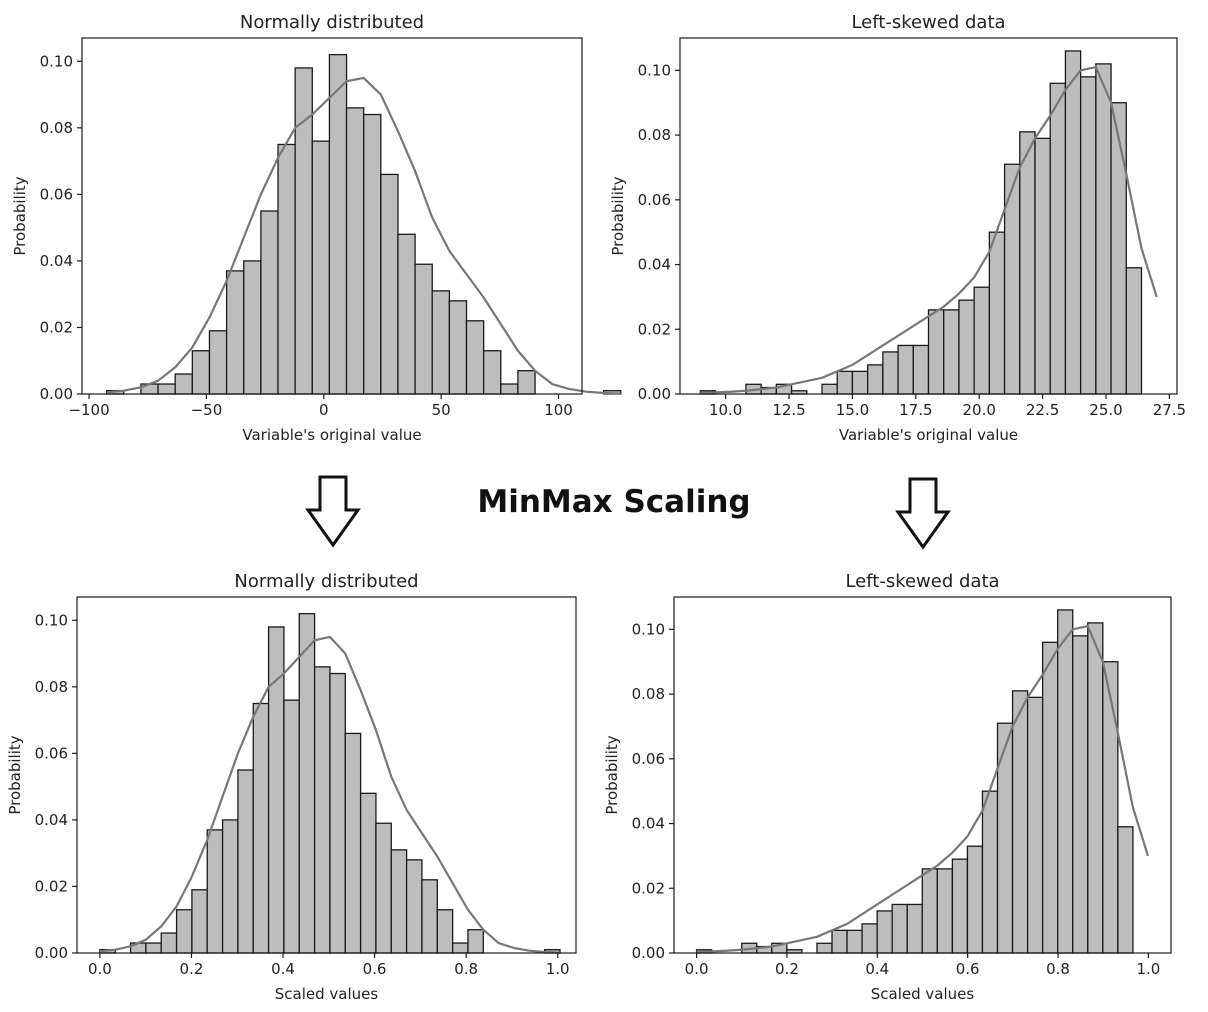 This screenshot has height=1012, width=1208. What do you see at coordinates (207, 410) in the screenshot?
I see `x-tick-label: −50` at bounding box center [207, 410].